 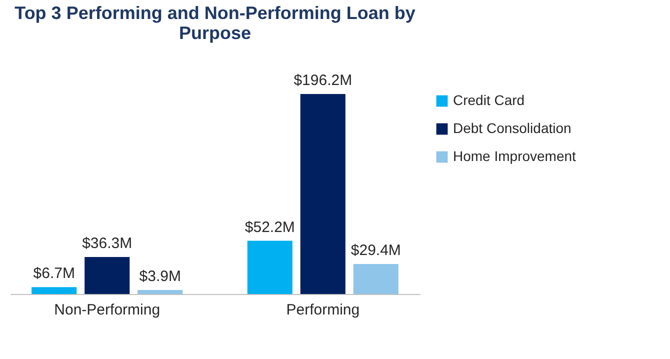 What do you see at coordinates (323, 80) in the screenshot?
I see `data-label: $196.2M` at bounding box center [323, 80].